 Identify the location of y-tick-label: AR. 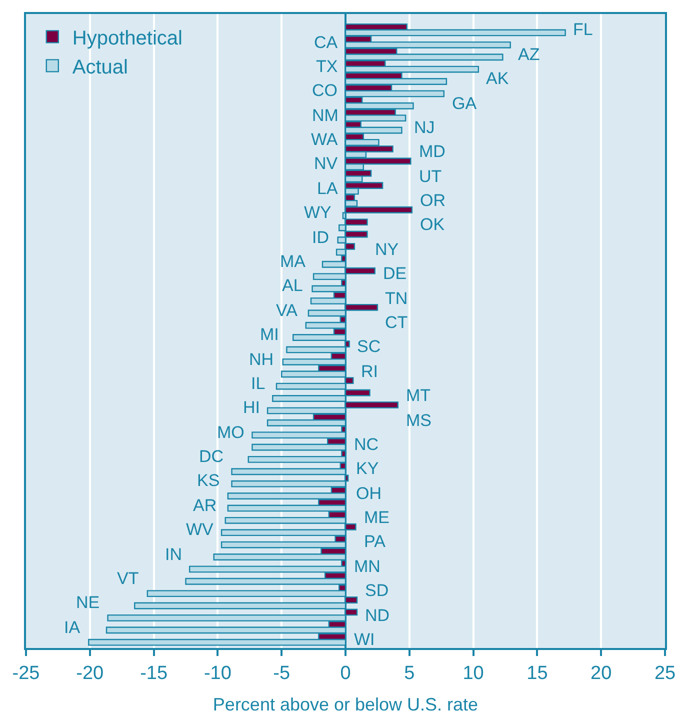
(205, 505).